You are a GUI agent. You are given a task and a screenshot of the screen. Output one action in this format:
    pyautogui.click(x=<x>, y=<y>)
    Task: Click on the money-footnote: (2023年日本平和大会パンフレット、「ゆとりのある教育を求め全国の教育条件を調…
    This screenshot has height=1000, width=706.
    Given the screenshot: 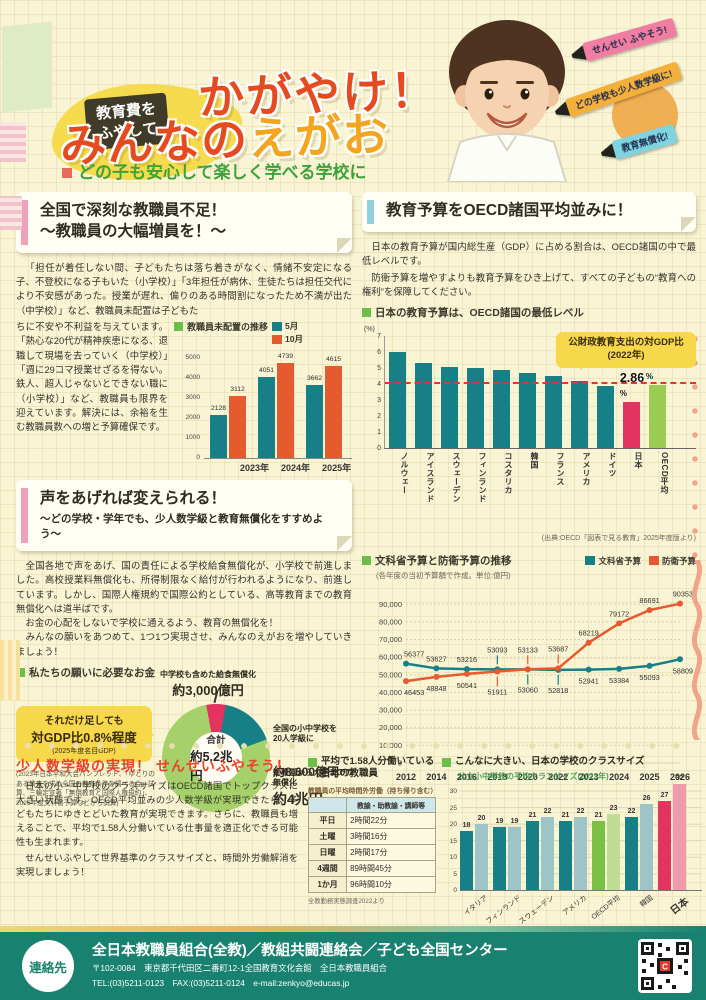 What is the action you would take?
    pyautogui.click(x=85, y=789)
    